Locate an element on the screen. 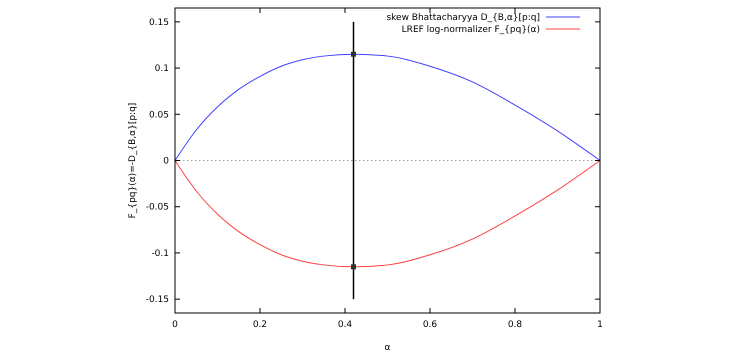  x-tick-label: 1 is located at coordinates (600, 325).